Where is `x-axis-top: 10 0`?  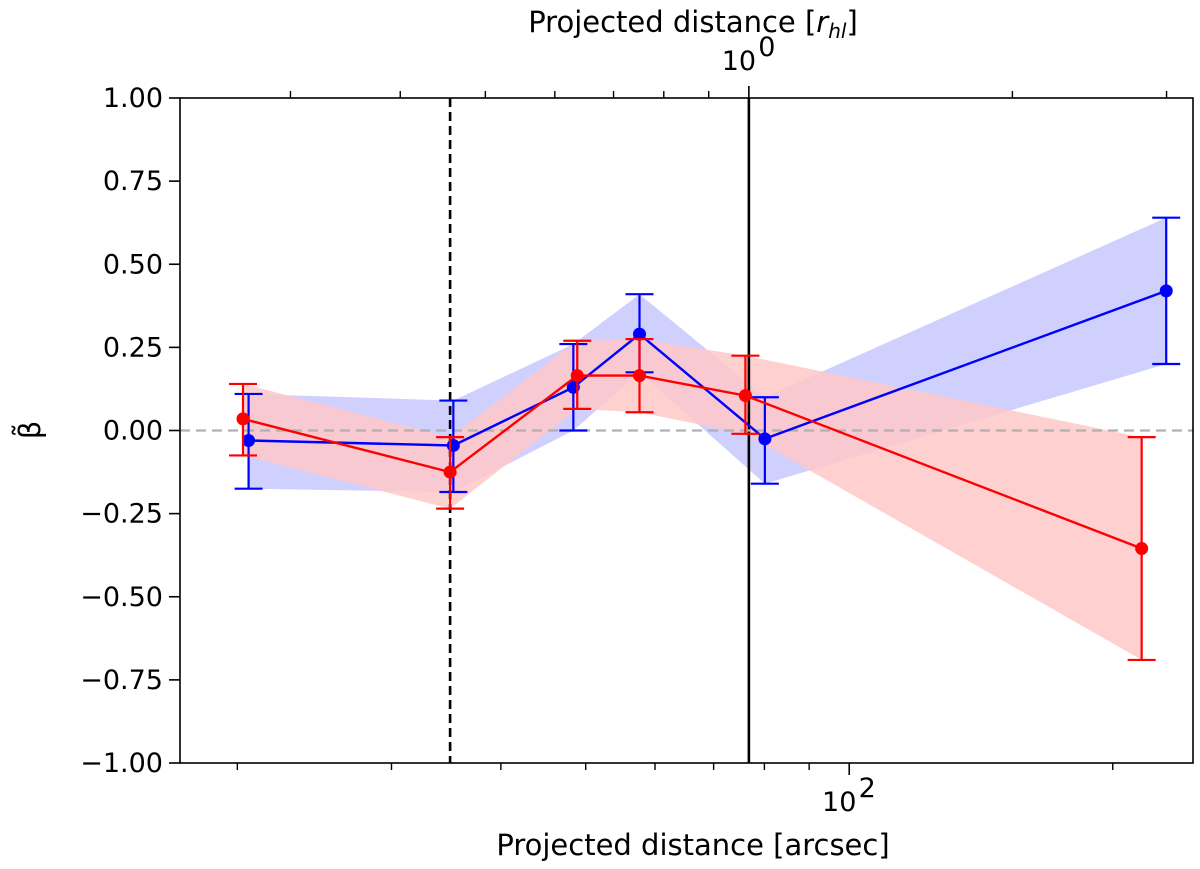
x-axis-top: 10 0 is located at coordinates (728, 65).